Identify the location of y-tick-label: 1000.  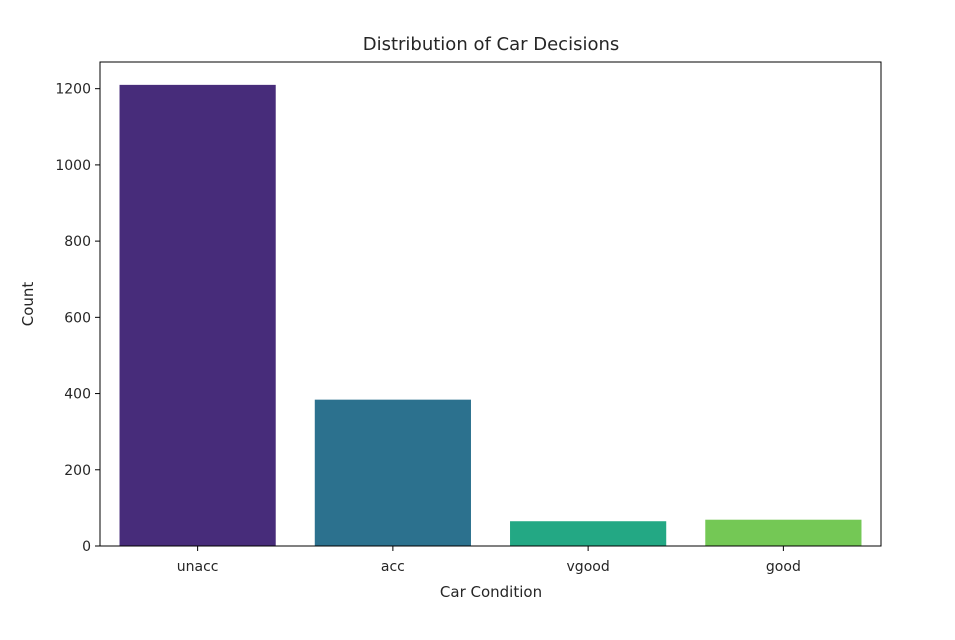
(73, 166).